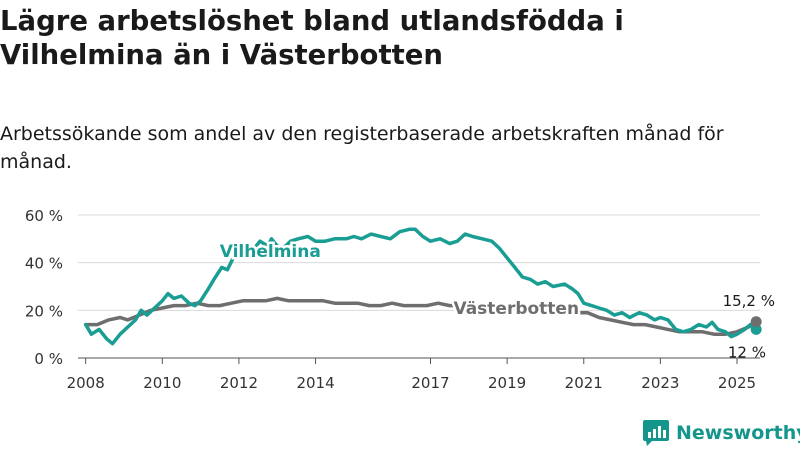 The height and width of the screenshot is (450, 800). Describe the element at coordinates (239, 383) in the screenshot. I see `x-tick-label: 2012` at that location.